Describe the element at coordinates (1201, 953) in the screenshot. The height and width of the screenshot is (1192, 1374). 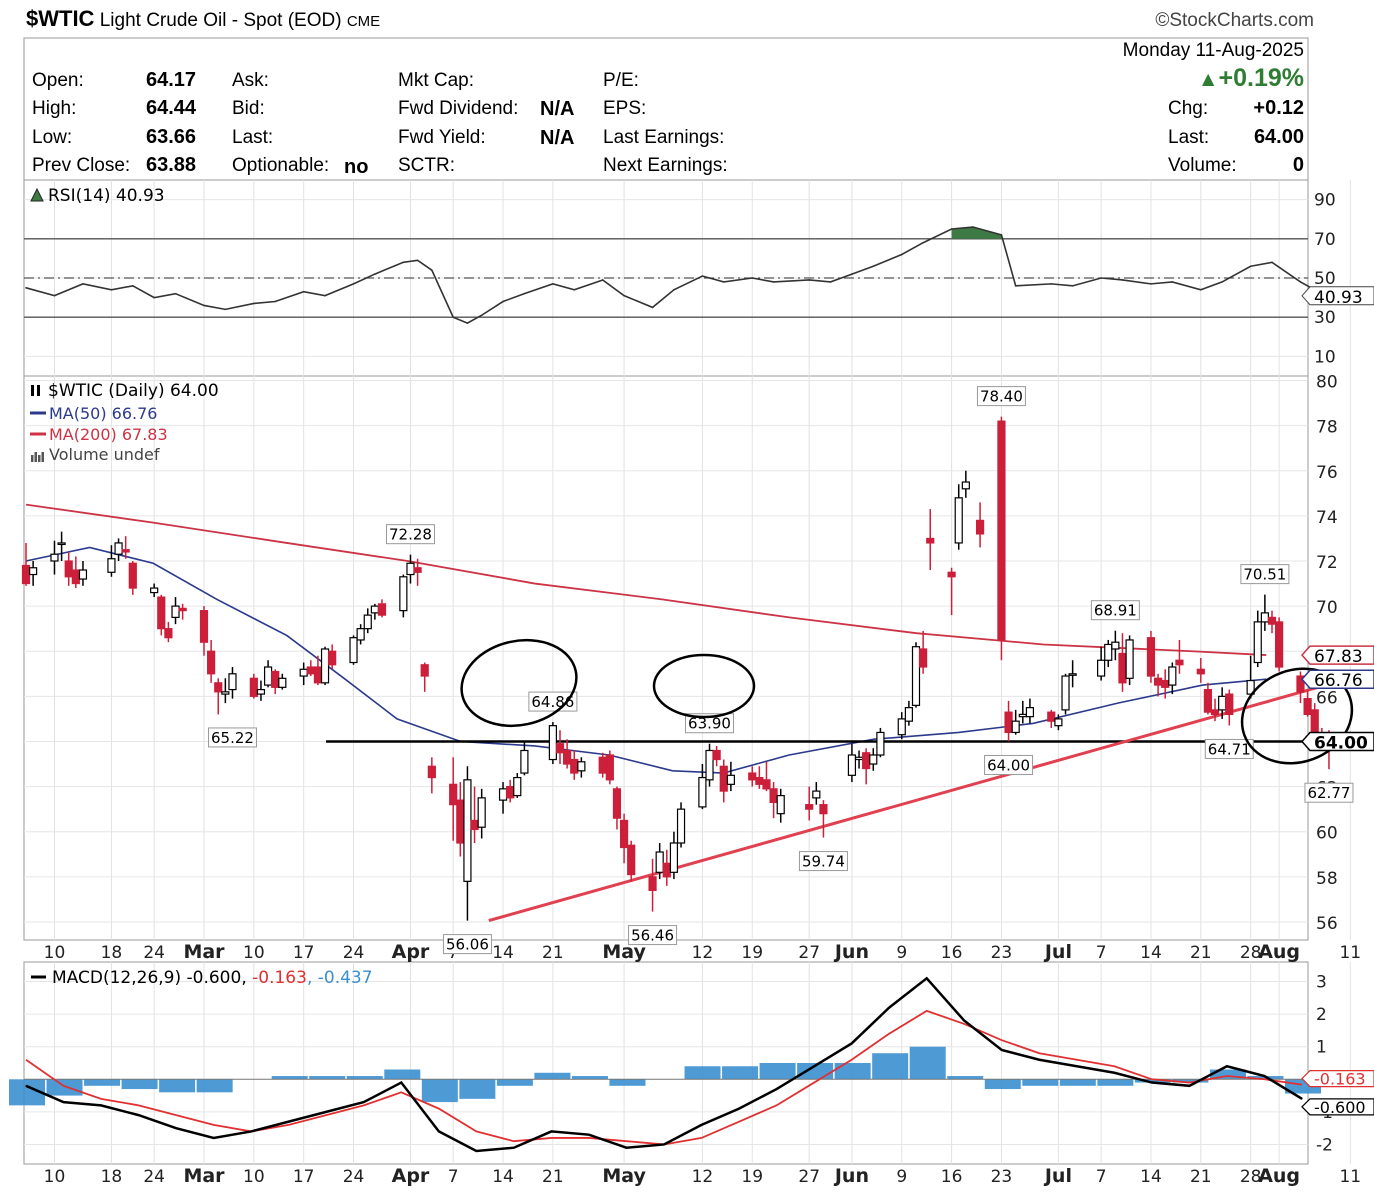
I see `x-tick-label: 21` at that location.